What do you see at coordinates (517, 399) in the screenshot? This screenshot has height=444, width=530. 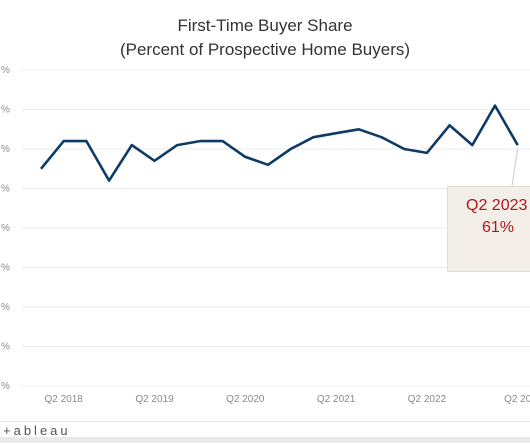 I see `x-tick-label: Q2 20` at bounding box center [517, 399].